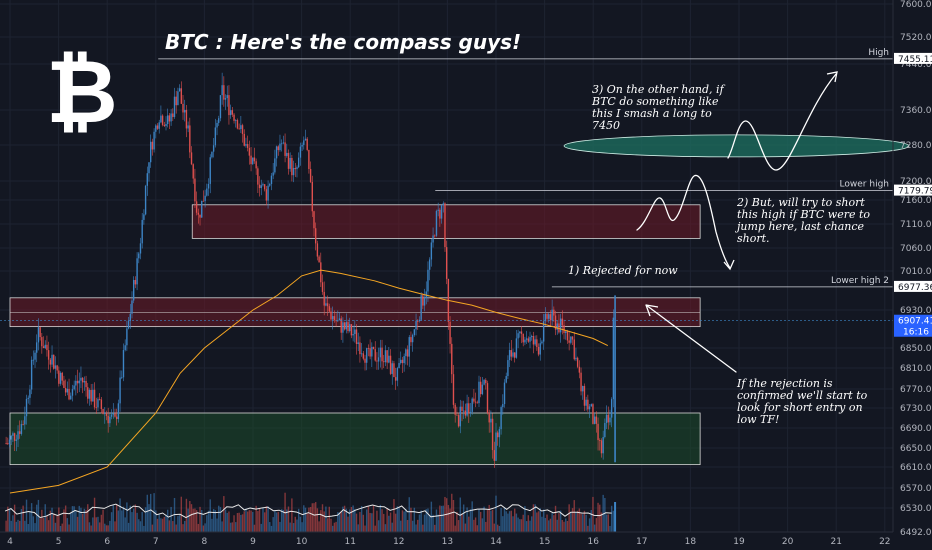 Image resolution: width=932 pixels, height=550 pixels. What do you see at coordinates (913, 58) in the screenshot?
I see `level-price-box` at bounding box center [913, 58].